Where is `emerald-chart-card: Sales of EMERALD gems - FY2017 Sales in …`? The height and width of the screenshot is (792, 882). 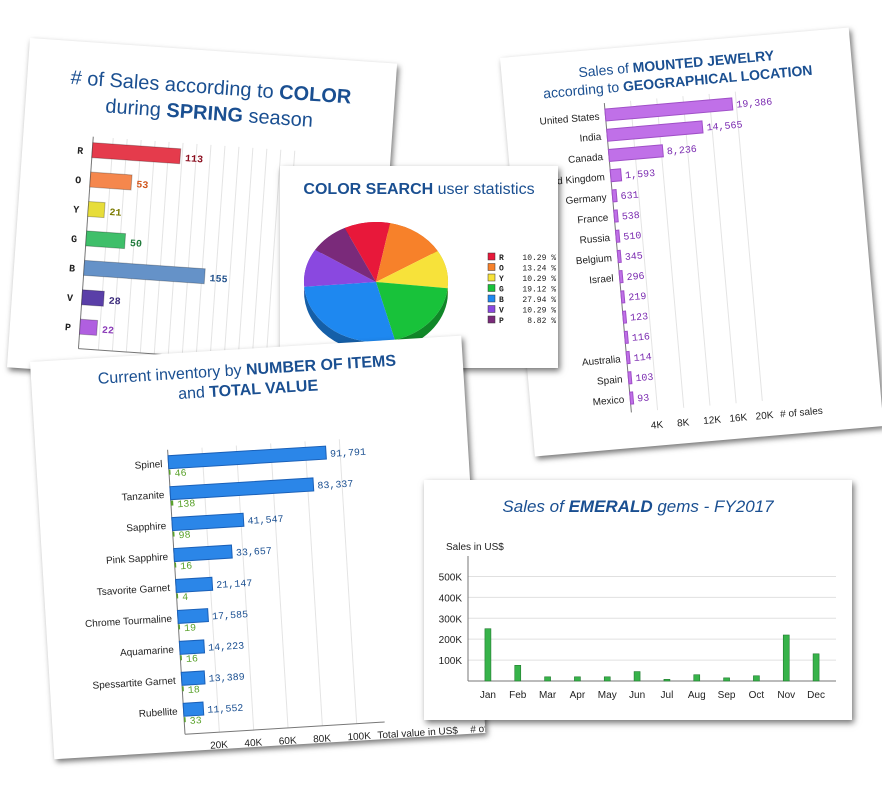 emerald-chart-card: Sales of EMERALD gems - FY2017 Sales in … is located at coordinates (638, 600).